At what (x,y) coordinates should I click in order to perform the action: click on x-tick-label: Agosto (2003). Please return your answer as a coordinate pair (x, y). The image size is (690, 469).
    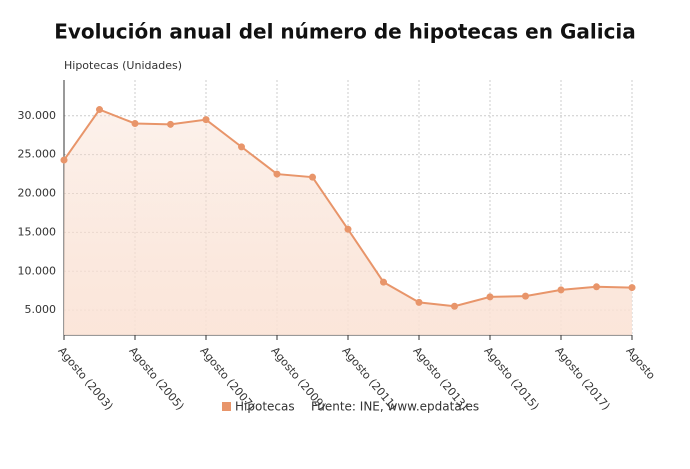
    Looking at the image, I should click on (85, 379).